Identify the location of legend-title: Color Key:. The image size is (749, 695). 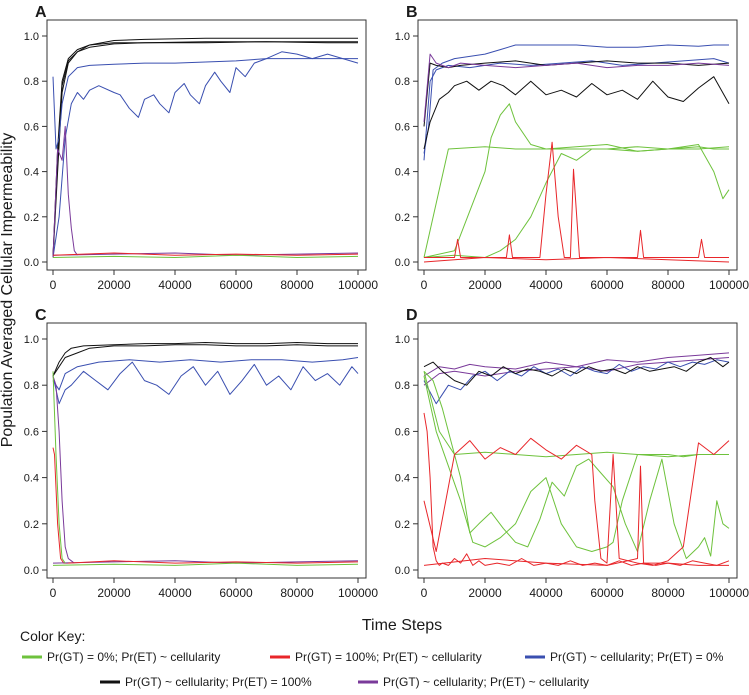
(52, 636).